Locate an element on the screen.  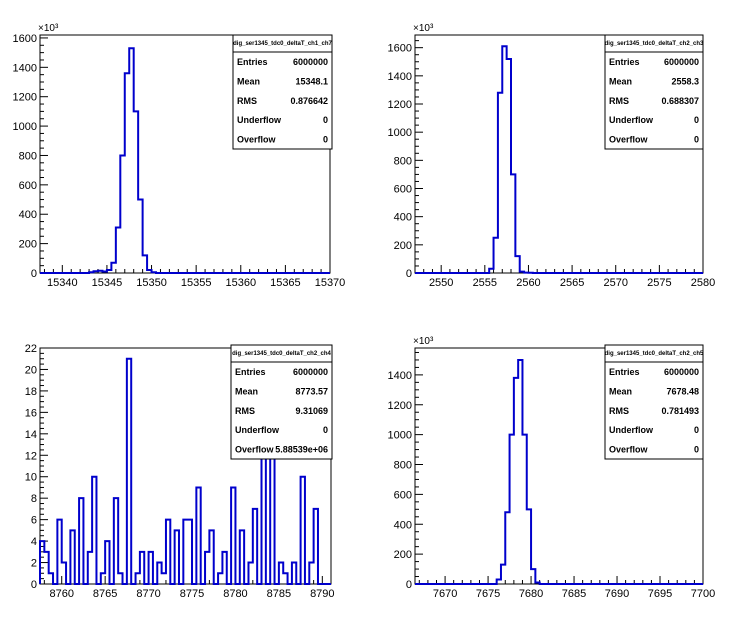
stats-row-value: 9.31069 is located at coordinates (311, 411).